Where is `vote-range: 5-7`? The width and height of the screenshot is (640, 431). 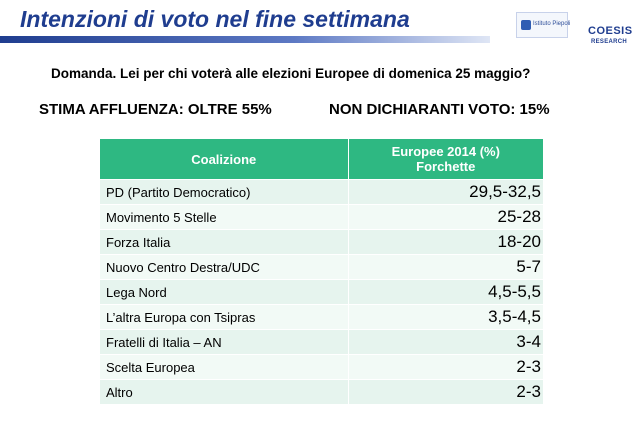 vote-range: 5-7 is located at coordinates (445, 267).